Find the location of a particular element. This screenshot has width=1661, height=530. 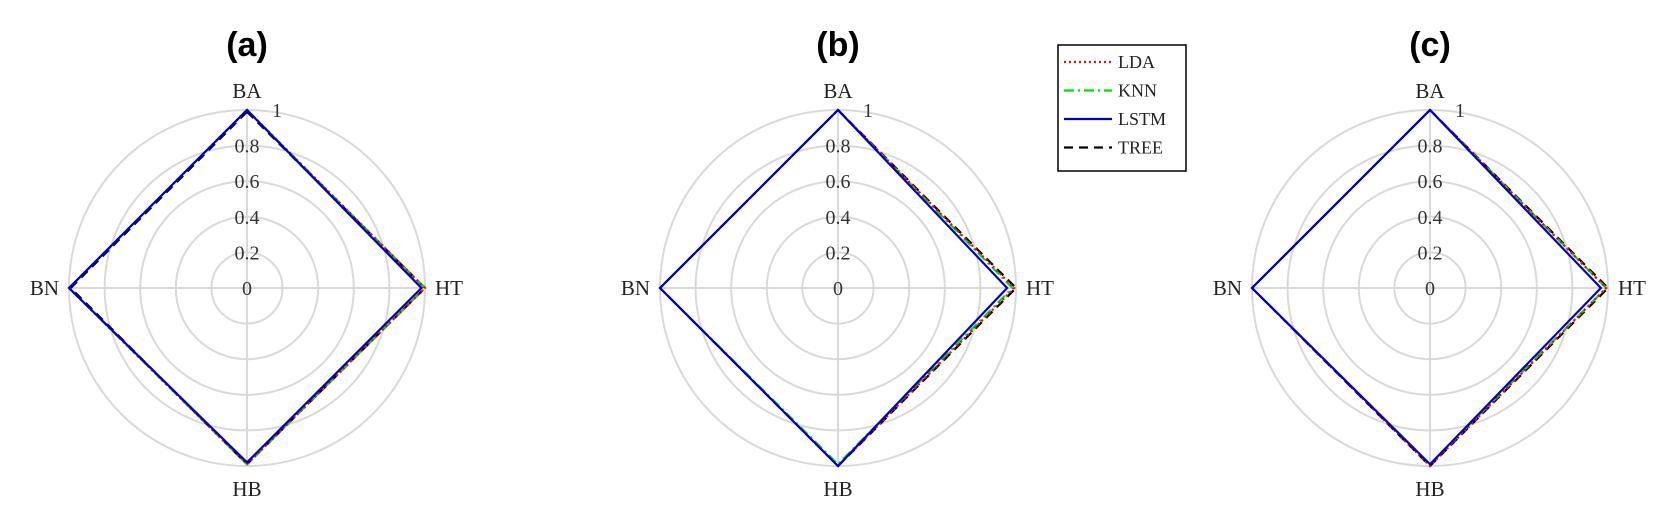

panel-title: (c) is located at coordinates (1430, 45).